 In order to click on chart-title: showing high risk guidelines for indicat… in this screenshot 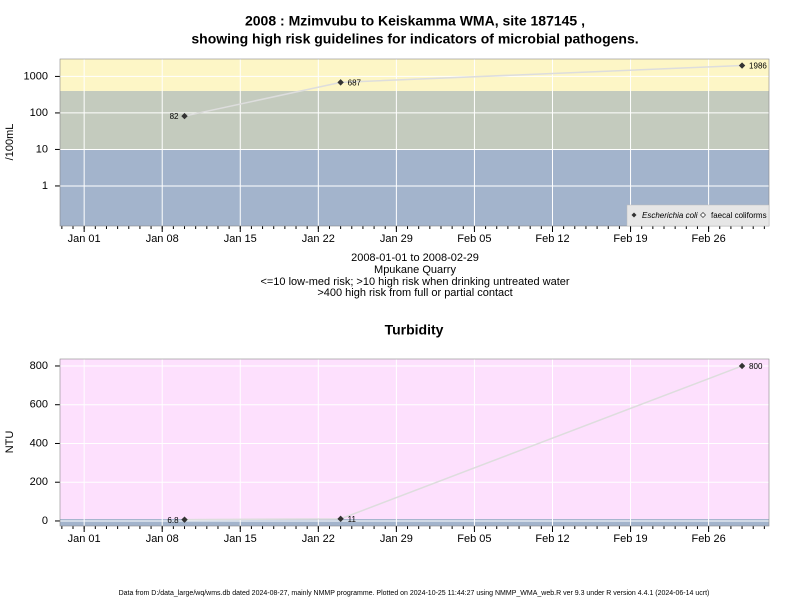, I will do `click(414, 39)`.